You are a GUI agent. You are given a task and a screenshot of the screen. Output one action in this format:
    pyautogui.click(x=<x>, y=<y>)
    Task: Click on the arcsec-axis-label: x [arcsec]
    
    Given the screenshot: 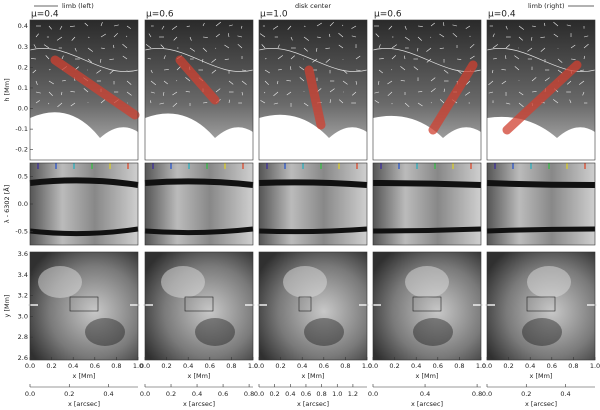 What is the action you would take?
    pyautogui.click(x=84, y=404)
    